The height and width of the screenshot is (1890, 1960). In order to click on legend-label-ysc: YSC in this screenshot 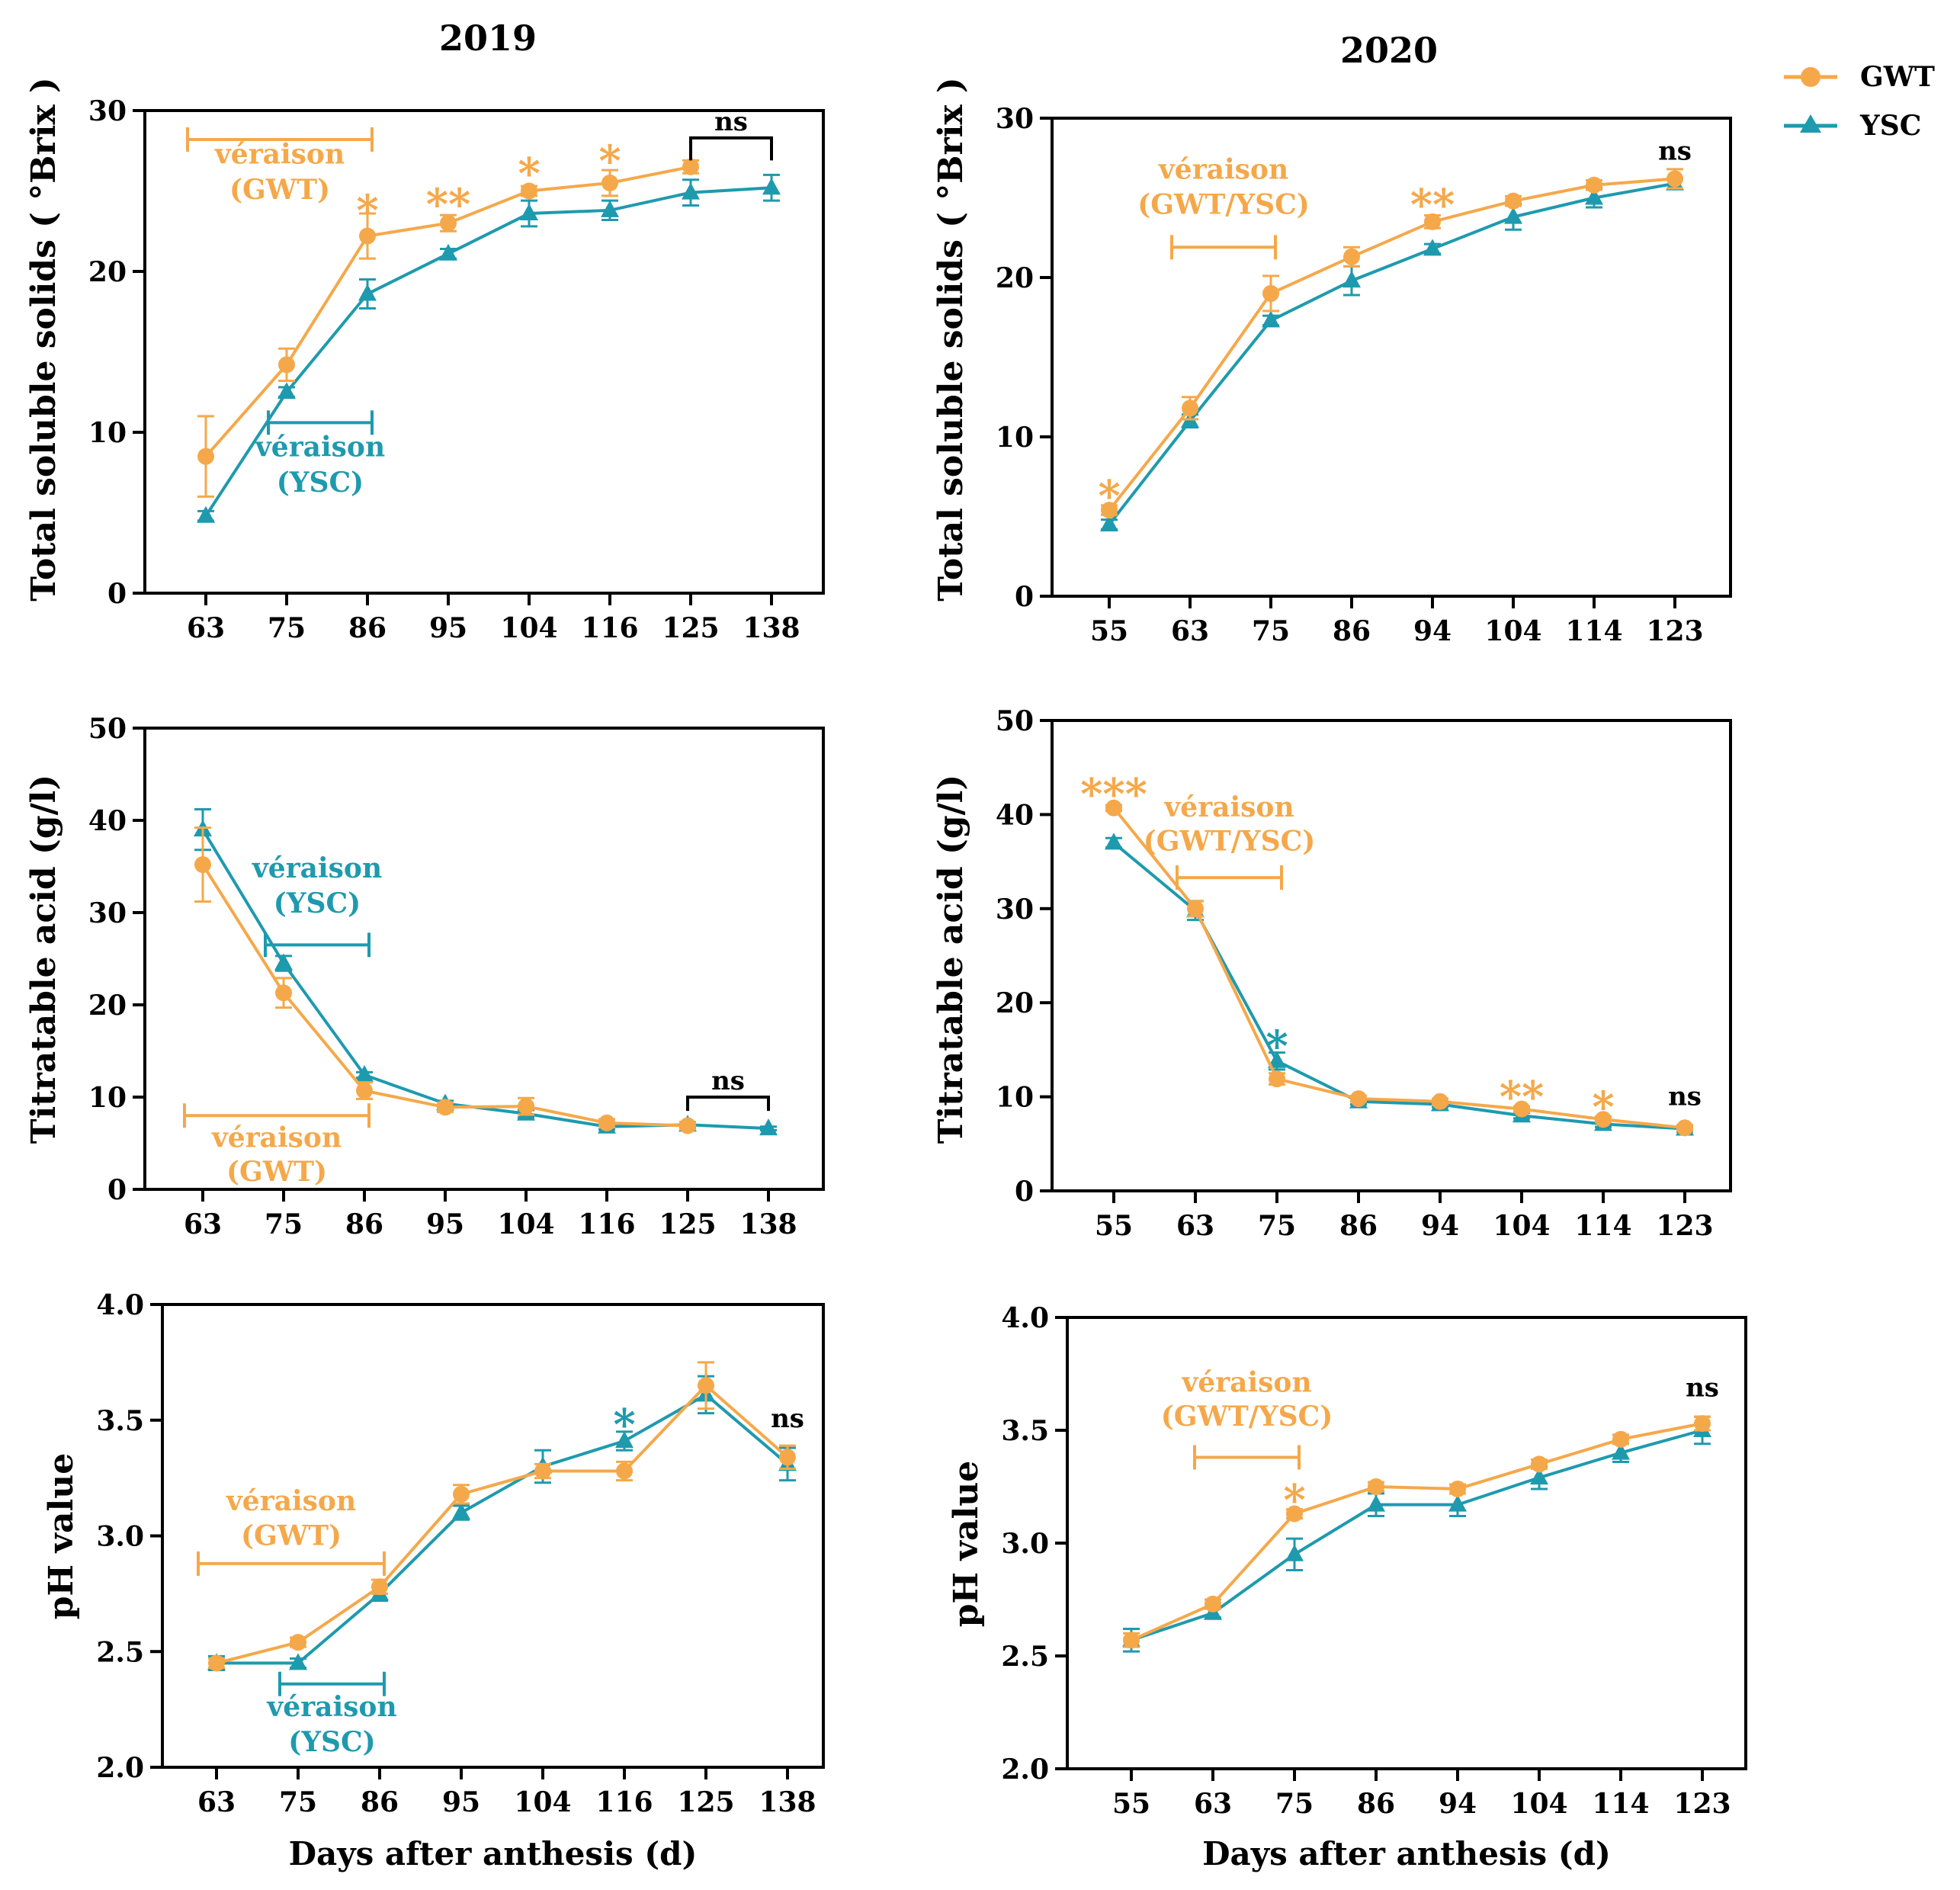, I will do `click(1890, 126)`.